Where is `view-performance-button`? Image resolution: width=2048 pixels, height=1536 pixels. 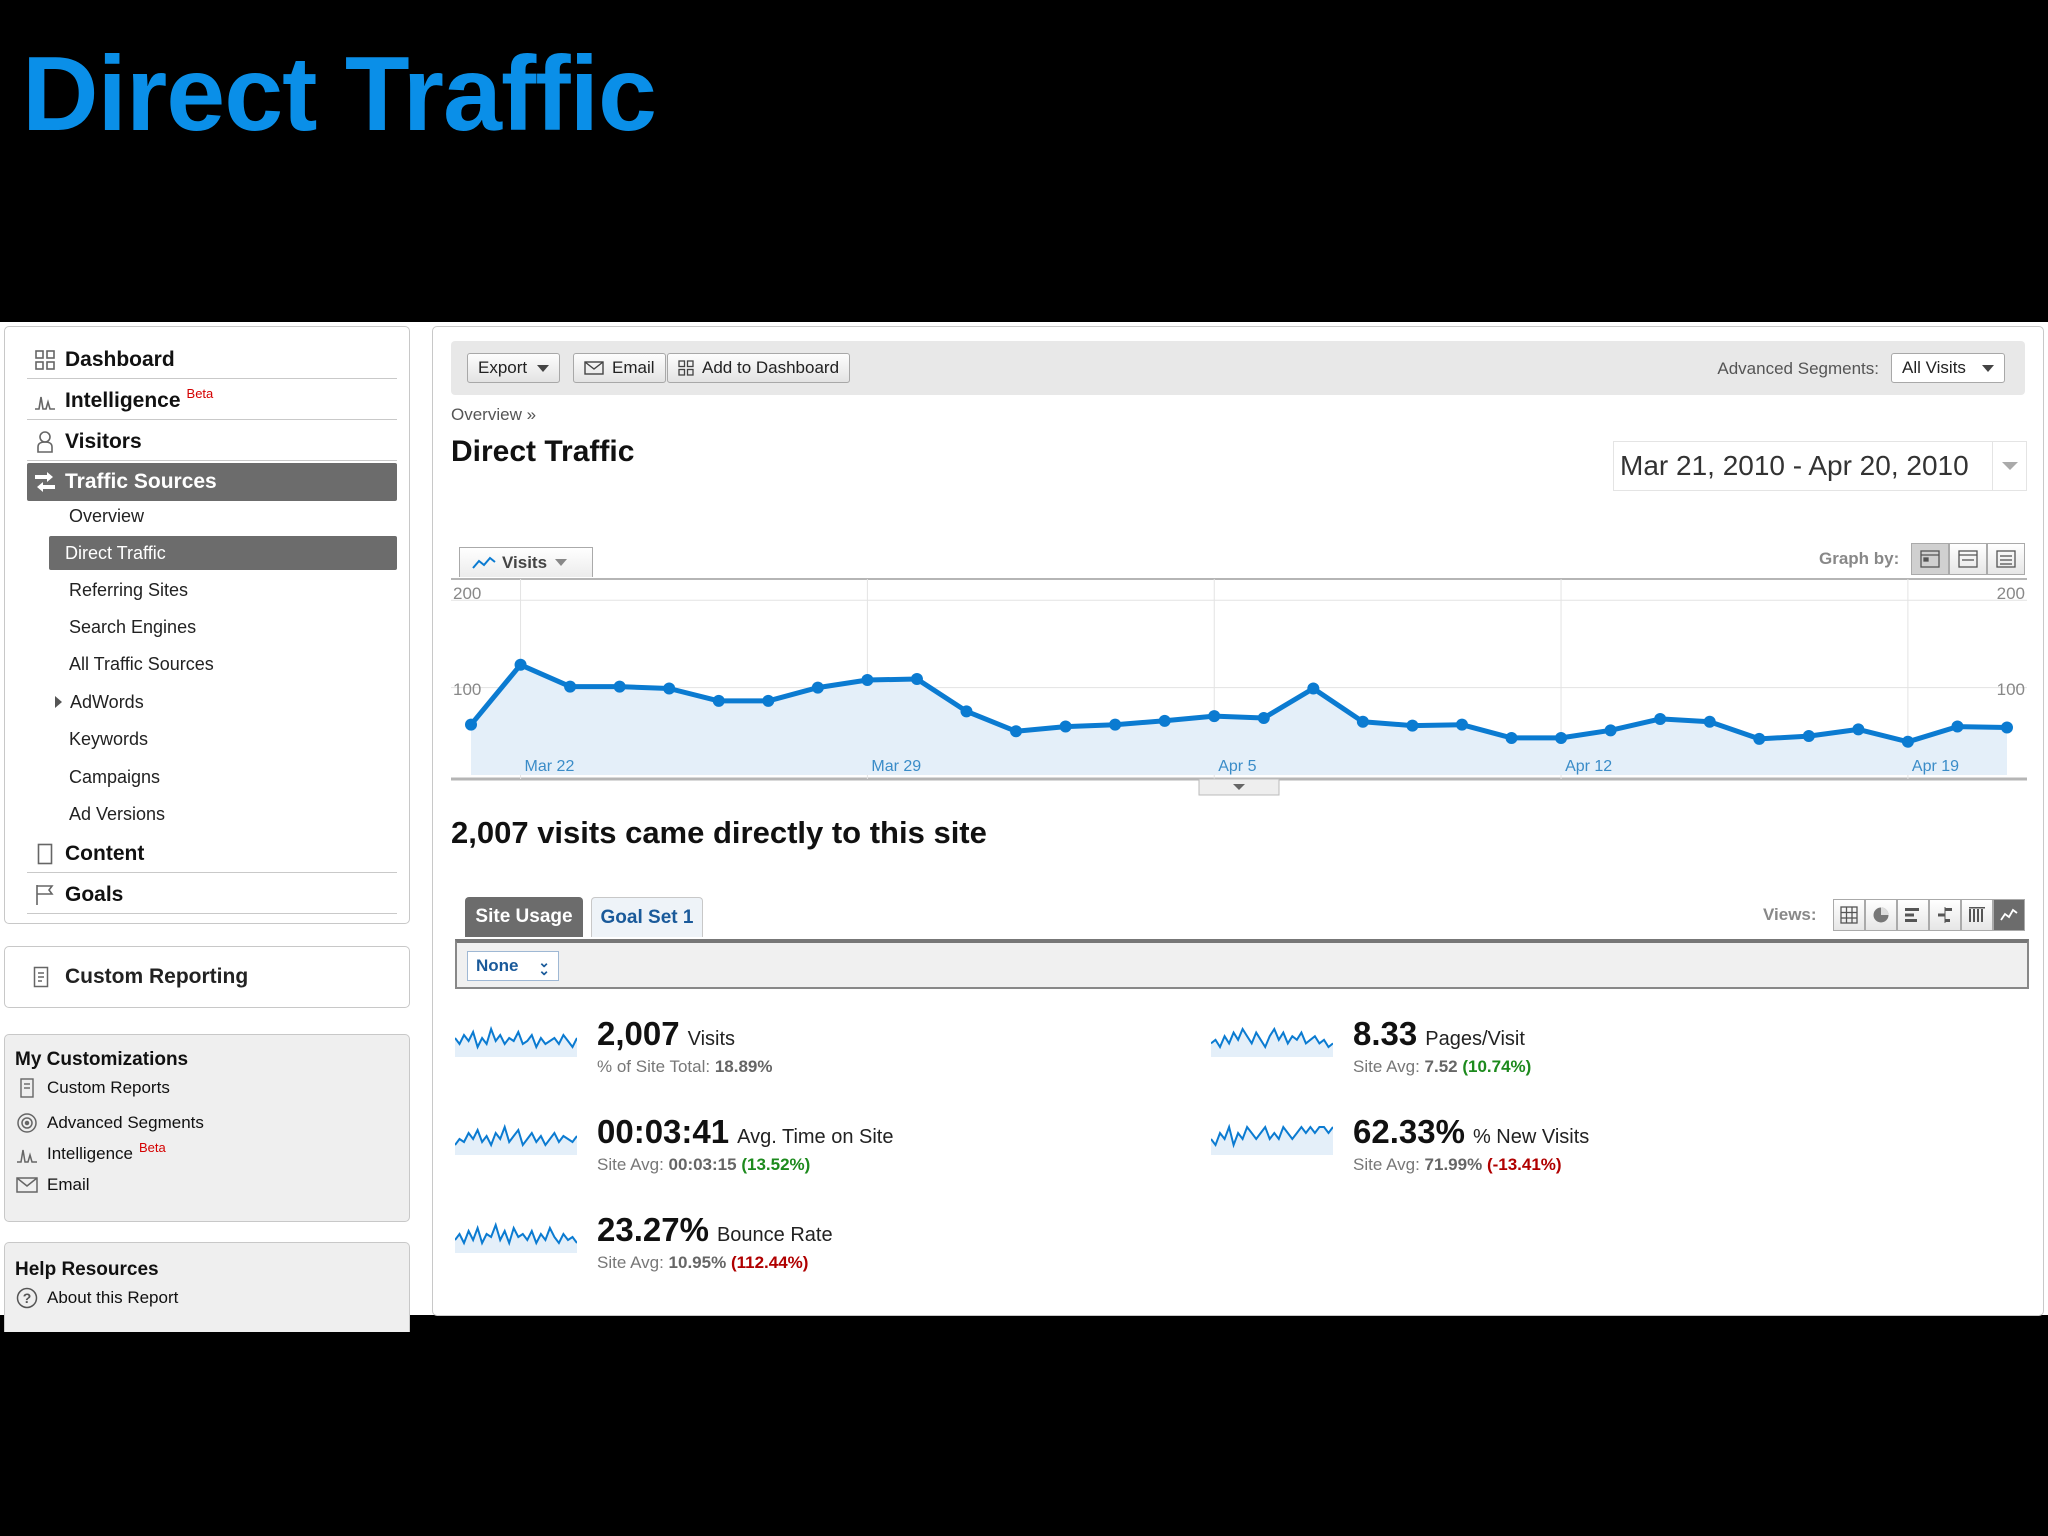
view-performance-button is located at coordinates (1913, 915).